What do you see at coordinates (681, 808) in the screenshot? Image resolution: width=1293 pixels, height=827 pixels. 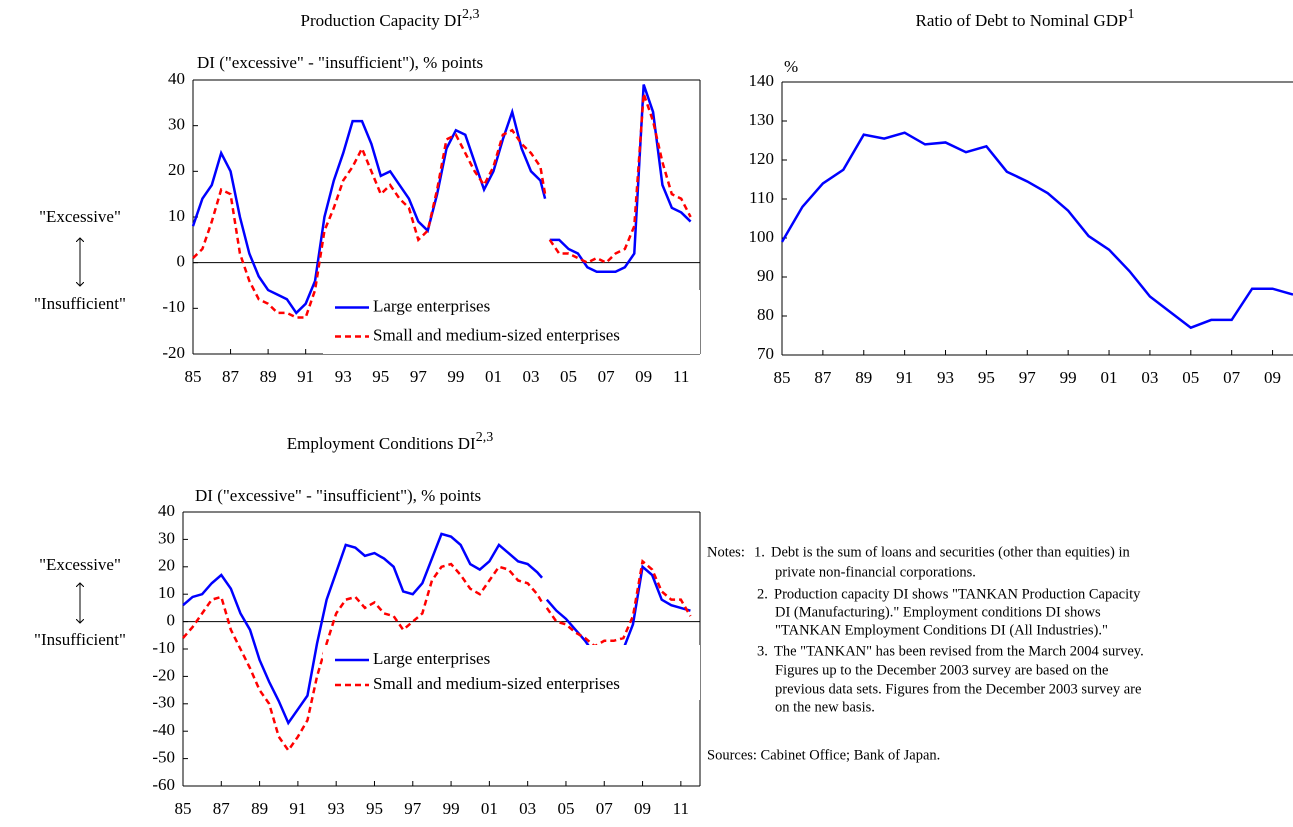 I see `x-tick-label: 11` at bounding box center [681, 808].